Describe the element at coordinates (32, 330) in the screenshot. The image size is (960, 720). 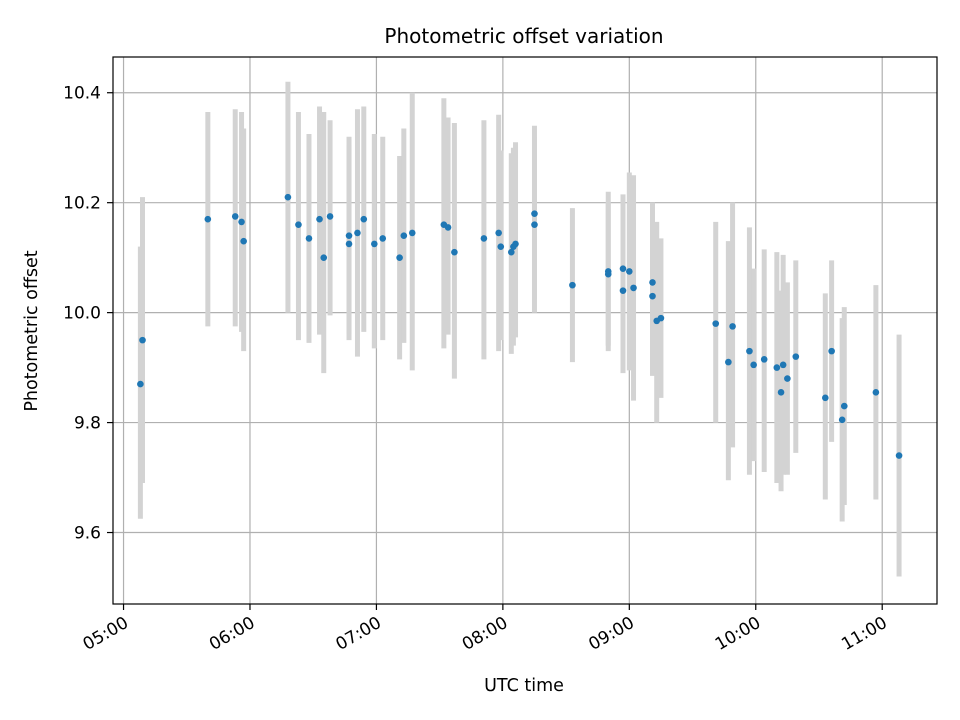
I see `y-axis-label: Photometric offset` at that location.